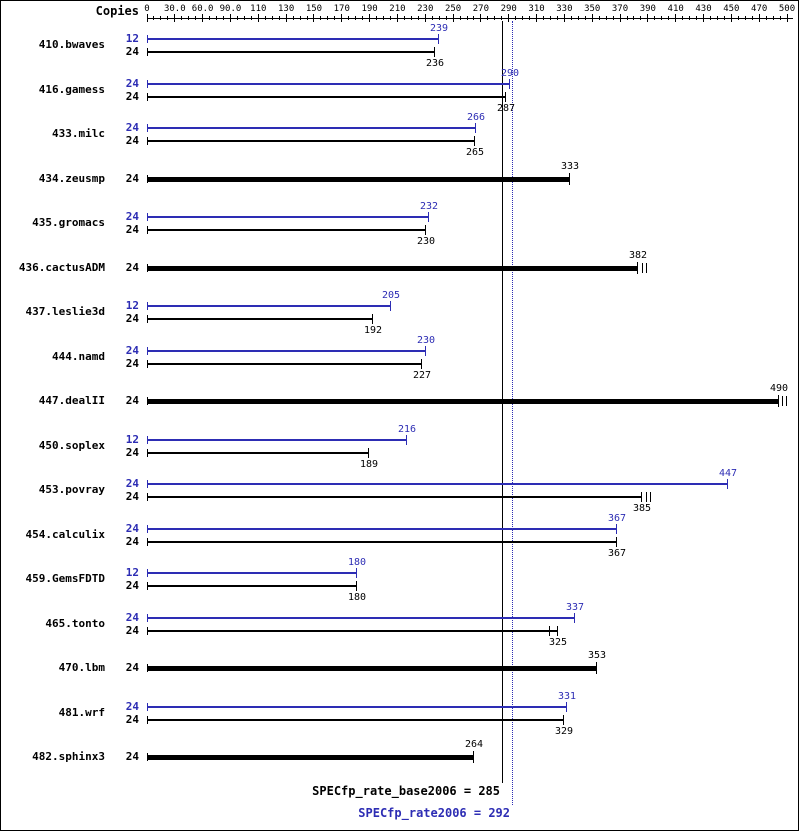 This screenshot has width=799, height=831. Describe the element at coordinates (438, 28) in the screenshot. I see `value-label: 239` at that location.